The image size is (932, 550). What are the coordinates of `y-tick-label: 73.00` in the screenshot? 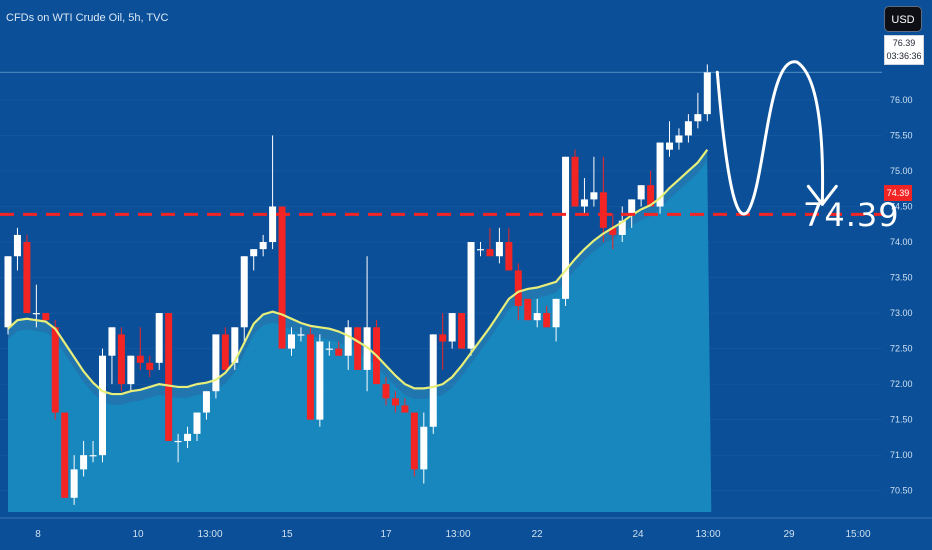 It's located at (901, 313).